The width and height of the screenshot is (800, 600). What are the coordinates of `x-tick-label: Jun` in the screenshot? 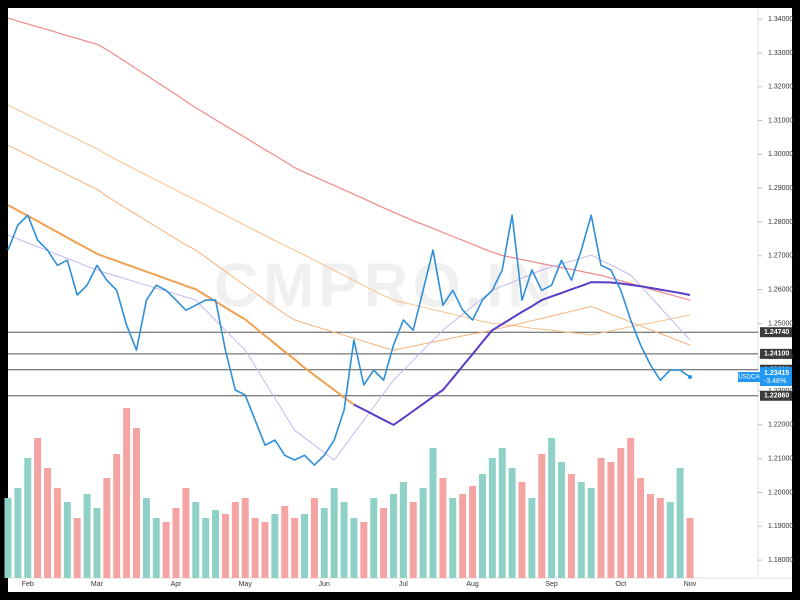 It's located at (324, 584).